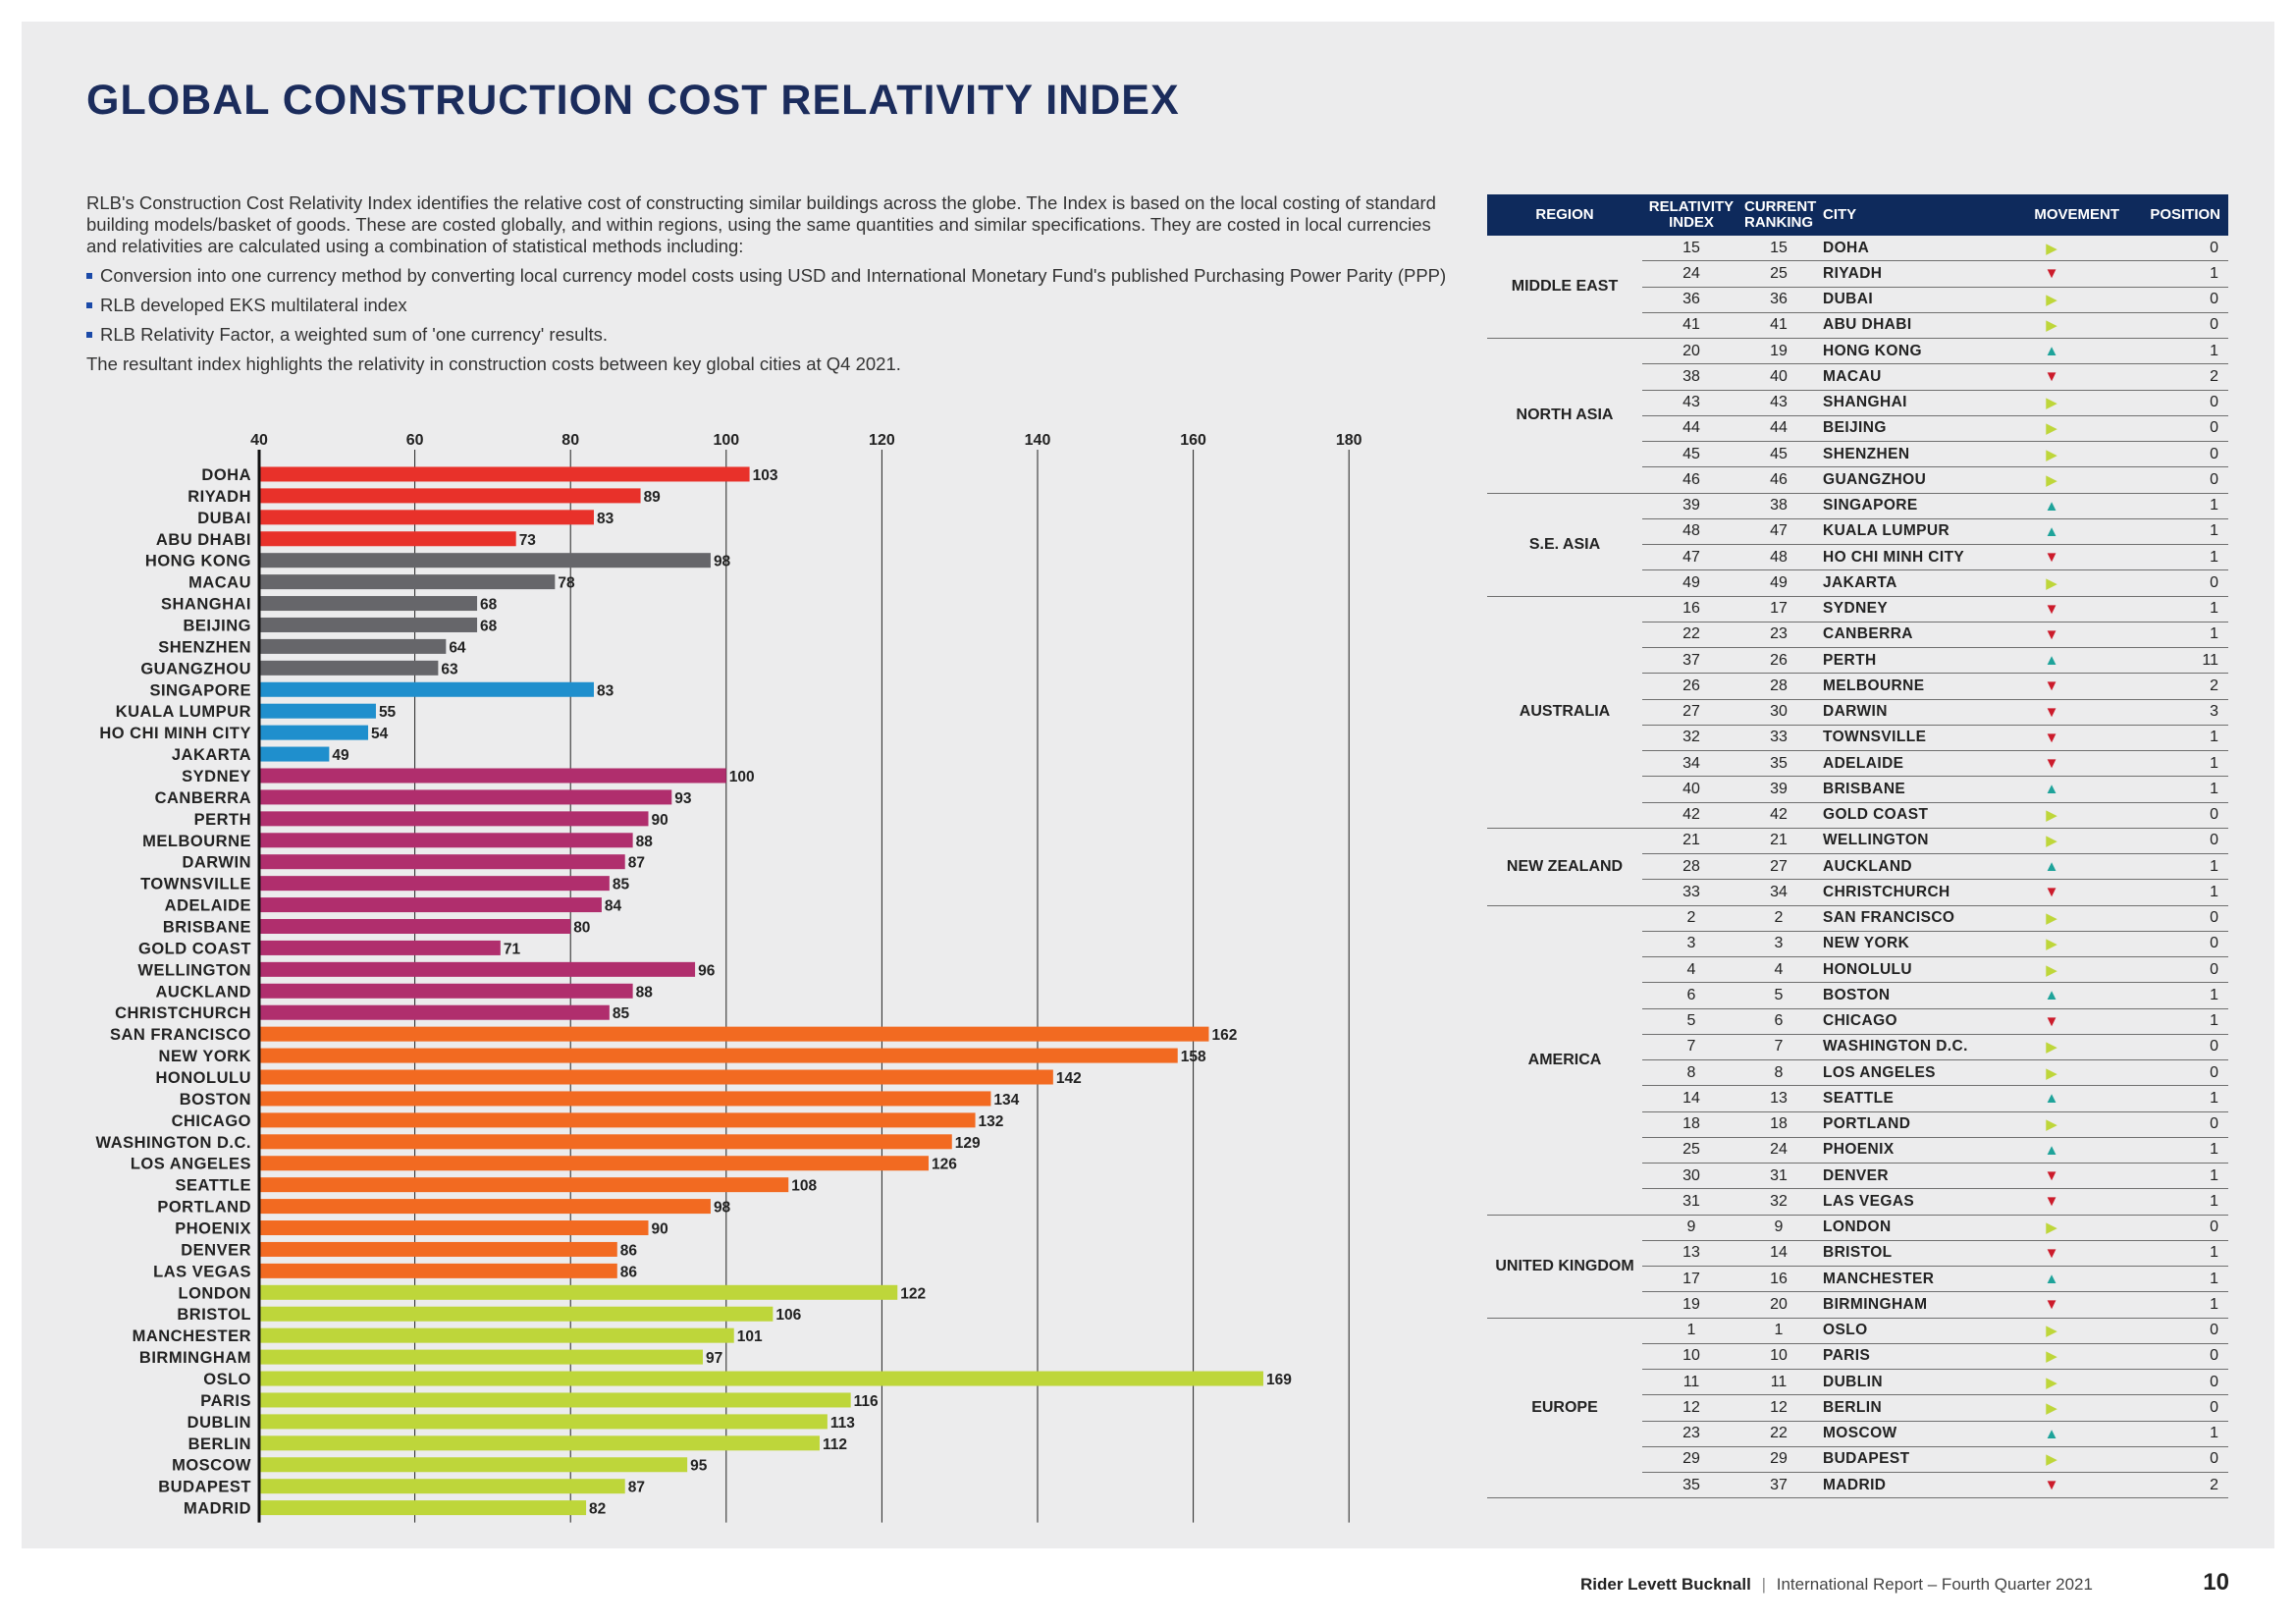 The image size is (2296, 1624). Describe the element at coordinates (1778, 1228) in the screenshot. I see `current-ranking-cell: 9` at that location.